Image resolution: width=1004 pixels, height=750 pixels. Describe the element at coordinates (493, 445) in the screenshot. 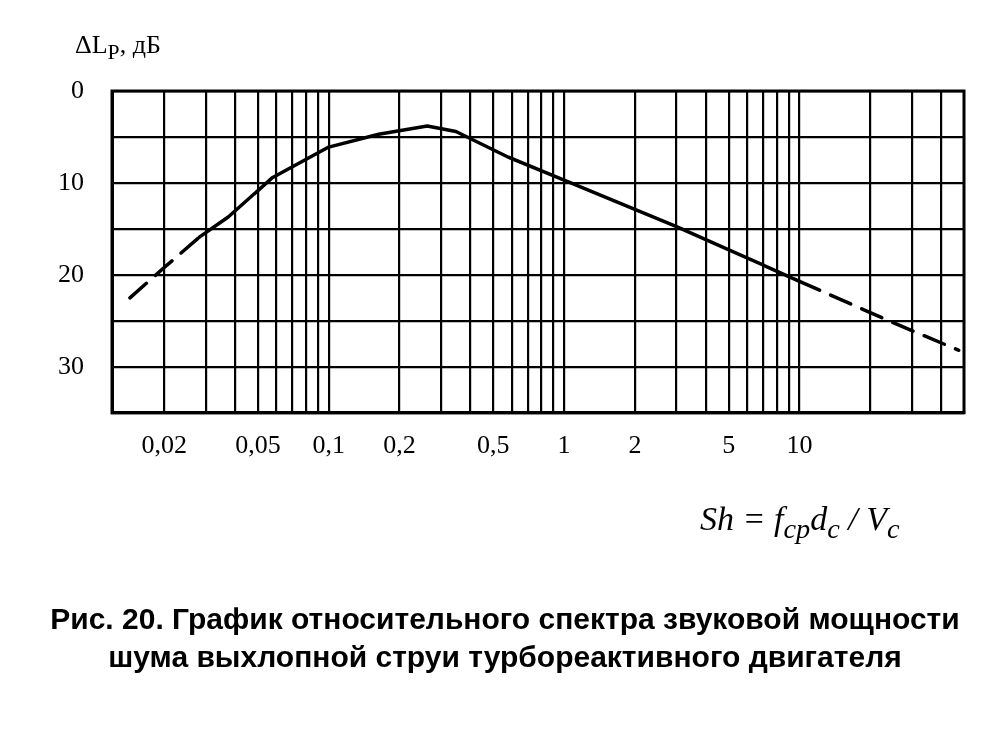

I see `x-tick-label: 0,5` at that location.